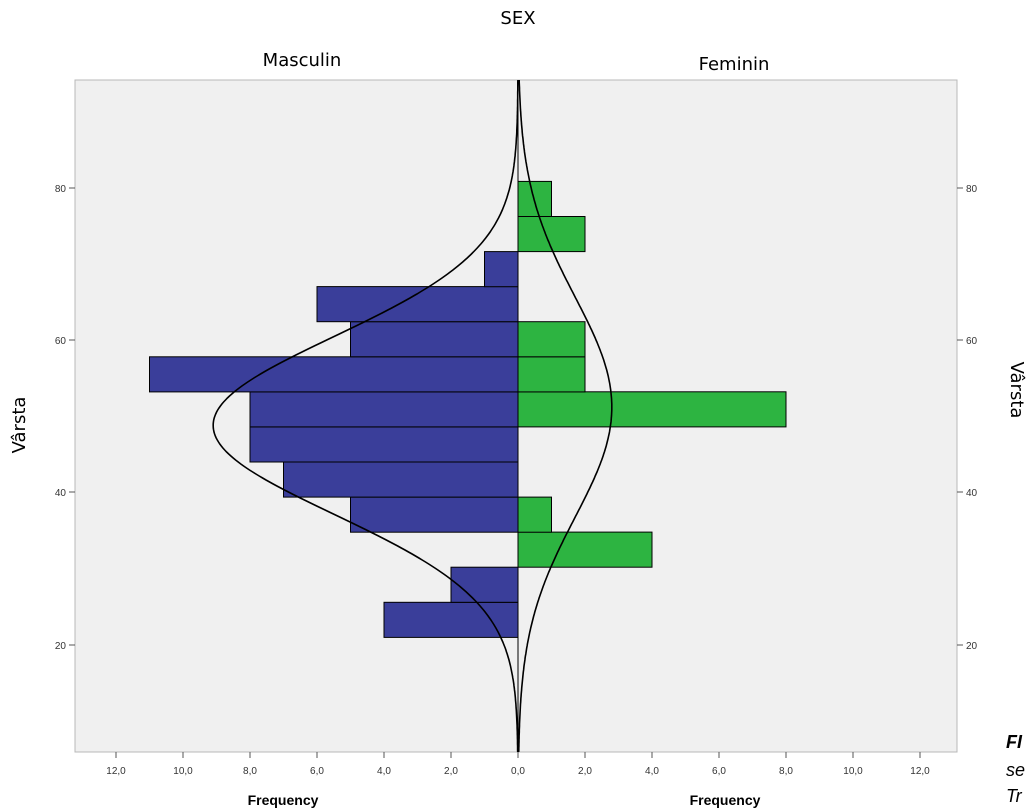 Image resolution: width=1030 pixels, height=810 pixels. Describe the element at coordinates (517, 18) in the screenshot. I see `chart-title: SEX` at that location.